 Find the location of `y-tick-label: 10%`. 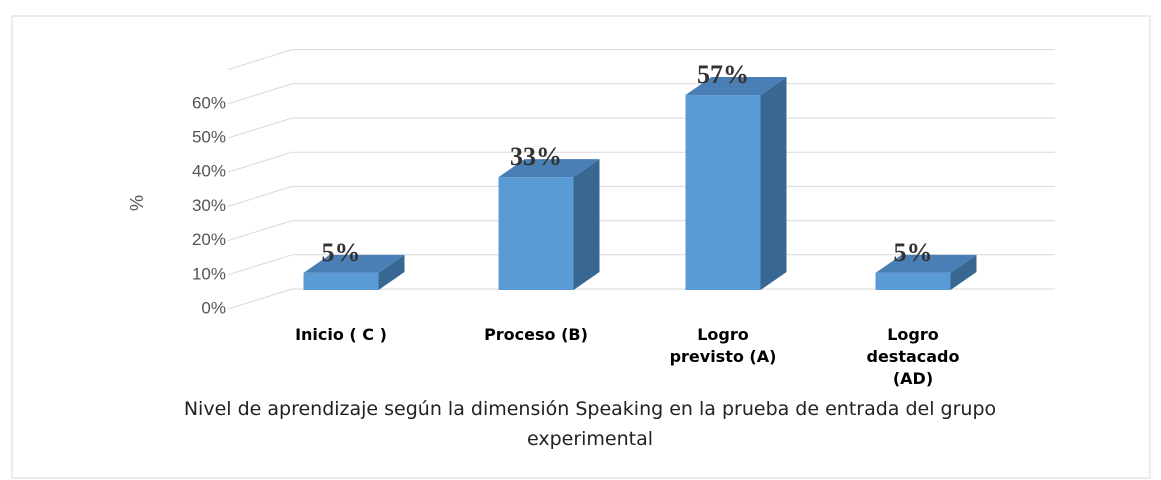

y-tick-label: 10% is located at coordinates (209, 273).